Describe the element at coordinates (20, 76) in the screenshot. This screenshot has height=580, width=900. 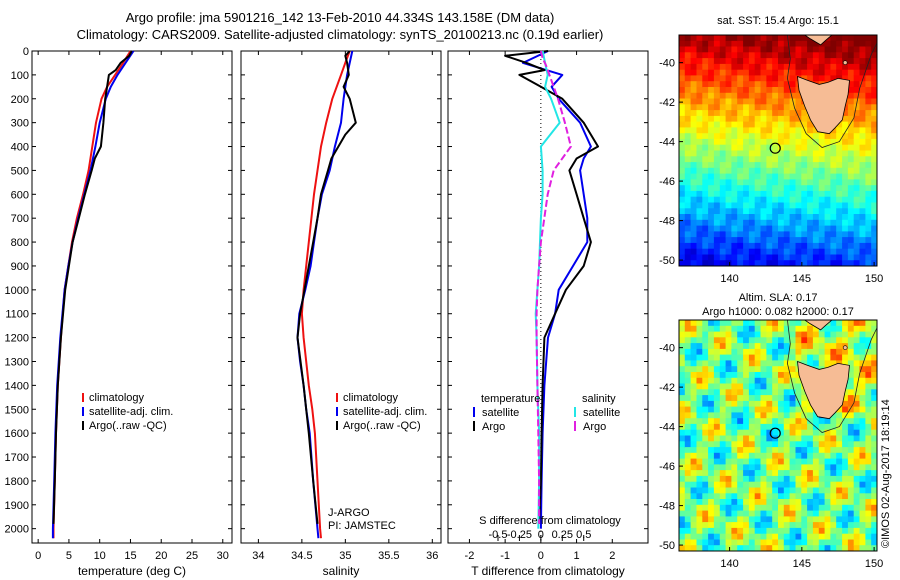
I see `depth-tick-label: 100` at that location.